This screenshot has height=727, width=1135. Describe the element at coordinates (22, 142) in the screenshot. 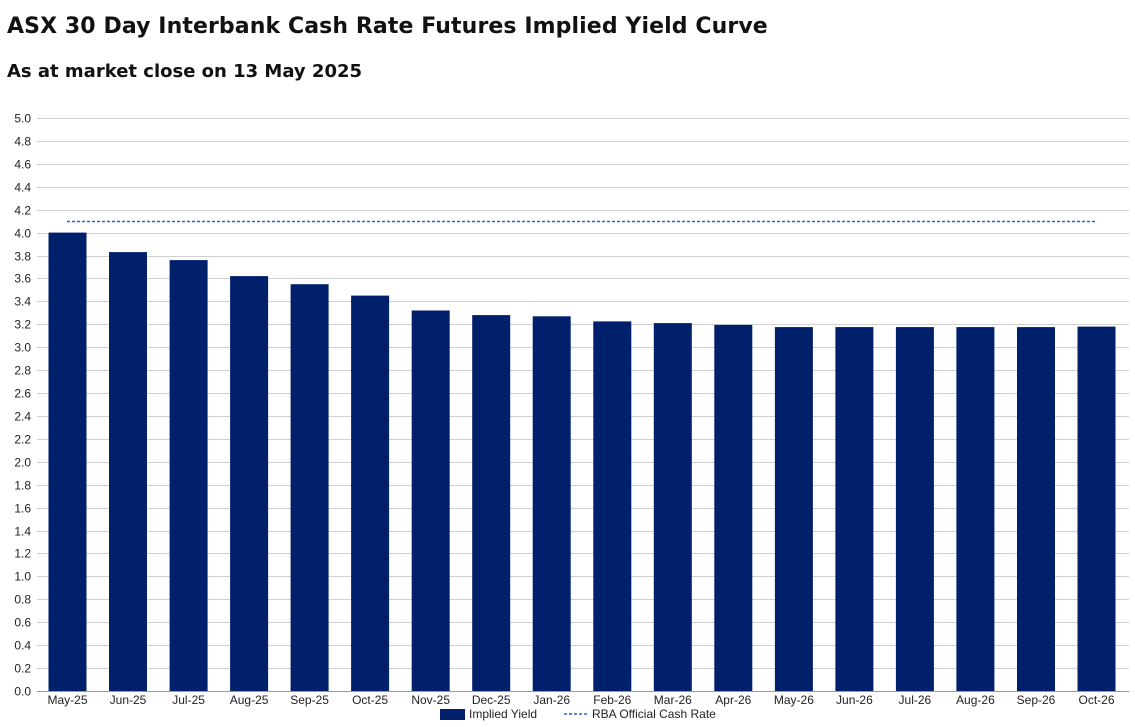

I see `y-tick-label: 4.8` at that location.